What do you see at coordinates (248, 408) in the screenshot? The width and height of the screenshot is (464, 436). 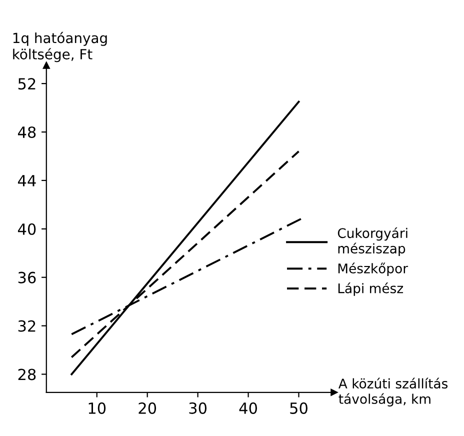 I see `x-tick-label: 40` at bounding box center [248, 408].